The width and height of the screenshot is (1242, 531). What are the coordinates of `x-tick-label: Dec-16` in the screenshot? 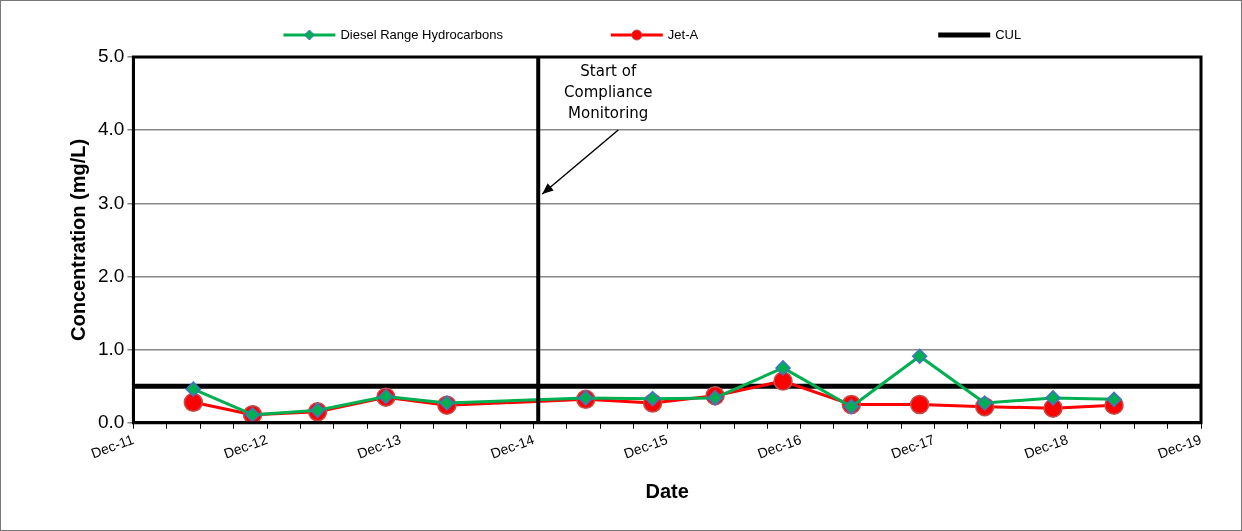 It's located at (779, 446).